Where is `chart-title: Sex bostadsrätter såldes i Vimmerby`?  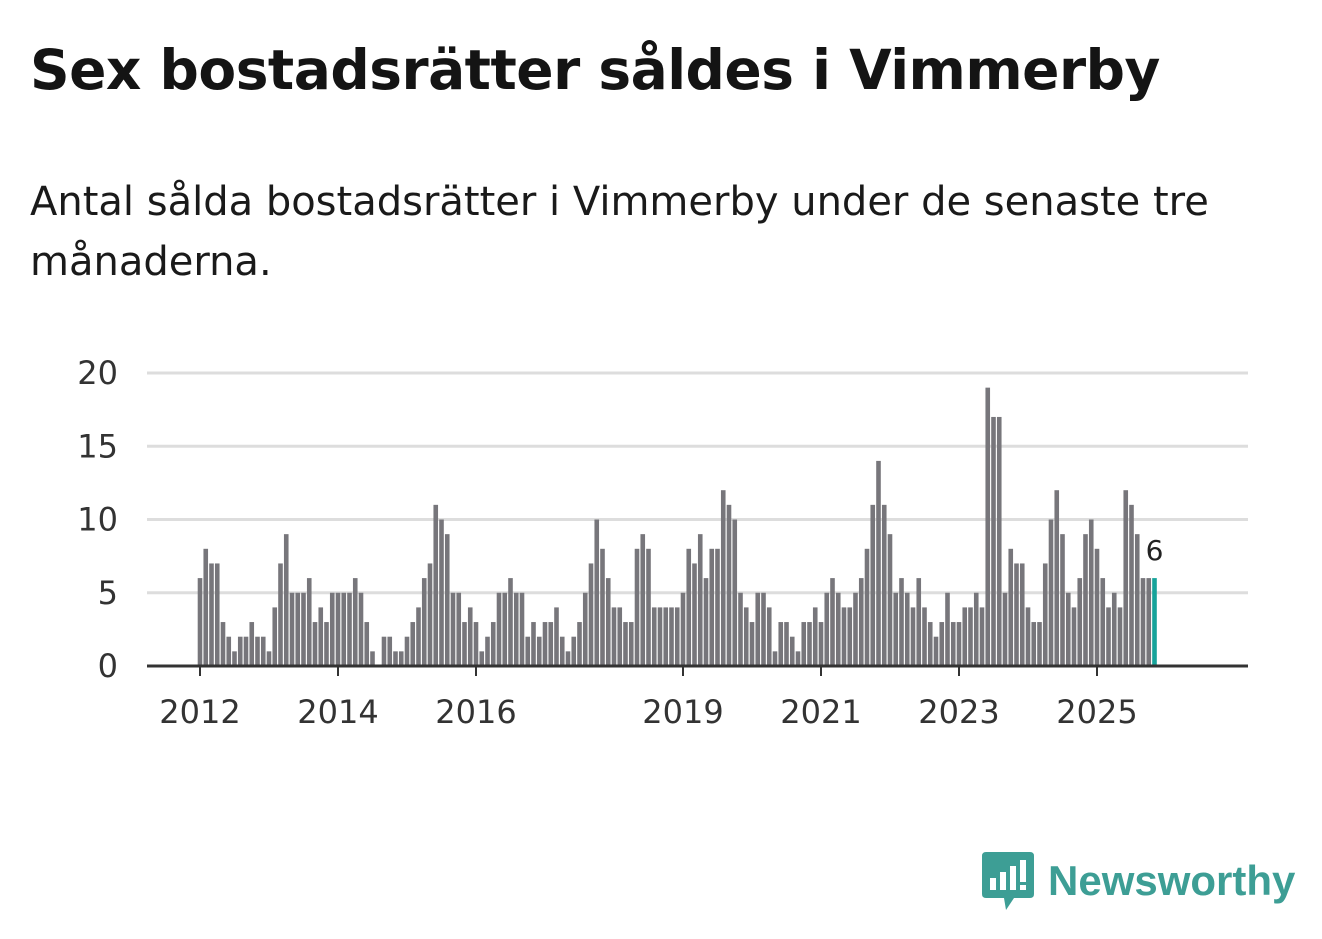 chart-title: Sex bostadsrätter såldes i Vimmerby is located at coordinates (595, 70).